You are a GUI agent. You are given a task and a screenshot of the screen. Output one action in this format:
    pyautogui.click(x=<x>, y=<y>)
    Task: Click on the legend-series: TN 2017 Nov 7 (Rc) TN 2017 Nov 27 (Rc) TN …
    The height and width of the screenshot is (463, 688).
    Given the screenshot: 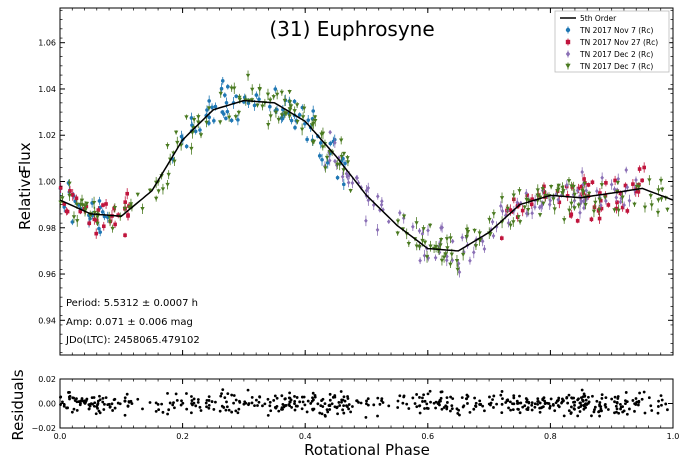 What is the action you would take?
    pyautogui.click(x=611, y=48)
    